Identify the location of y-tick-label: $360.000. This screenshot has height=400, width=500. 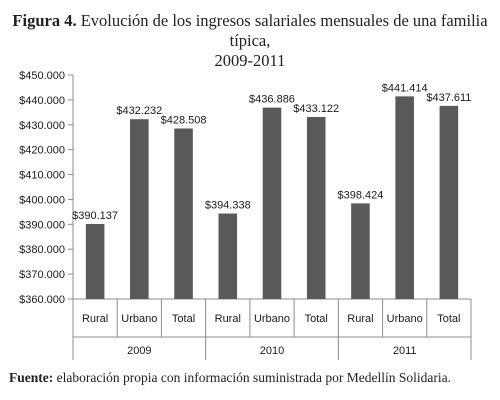
(42, 300).